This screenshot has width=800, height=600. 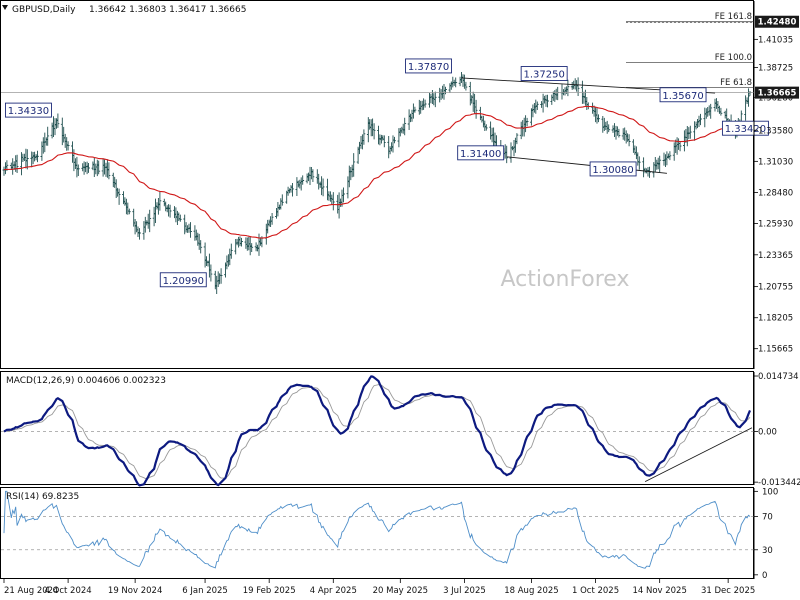 I want to click on price-tick-label: 1.33580, so click(x=775, y=131).